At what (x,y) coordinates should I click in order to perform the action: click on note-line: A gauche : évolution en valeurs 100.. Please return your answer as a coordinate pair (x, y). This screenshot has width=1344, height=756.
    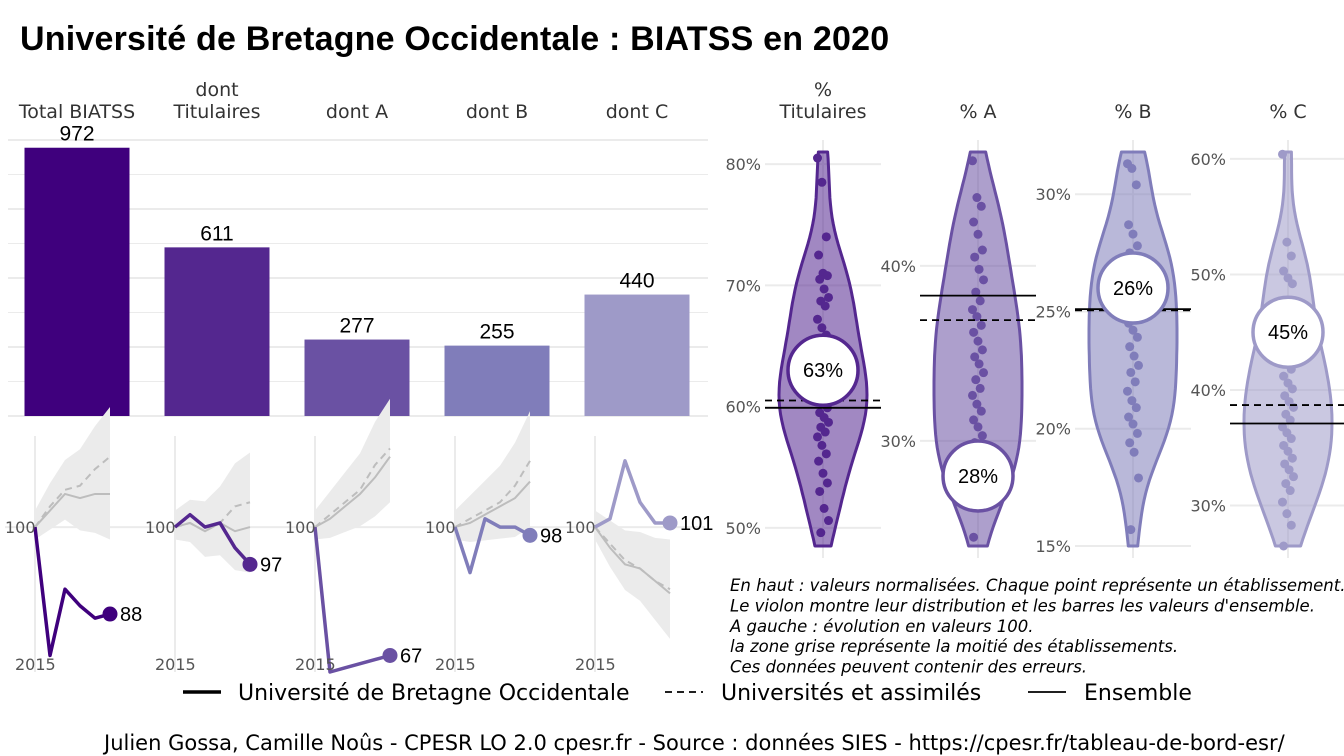
    Looking at the image, I should click on (881, 626).